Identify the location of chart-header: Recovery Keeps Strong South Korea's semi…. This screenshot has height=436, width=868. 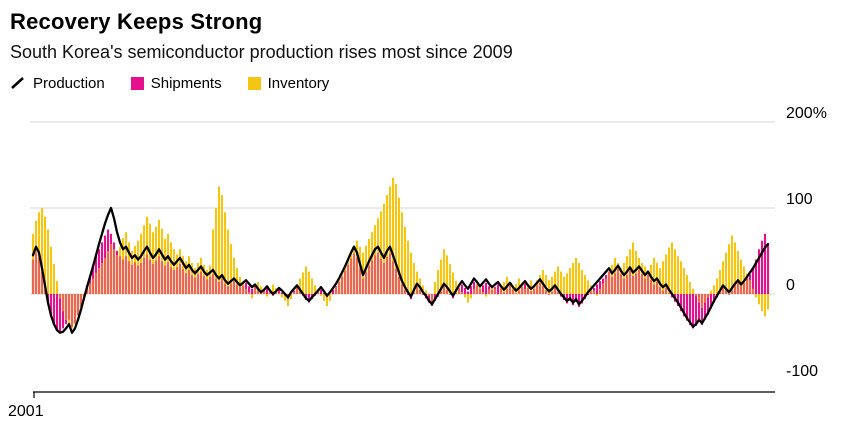
(434, 31).